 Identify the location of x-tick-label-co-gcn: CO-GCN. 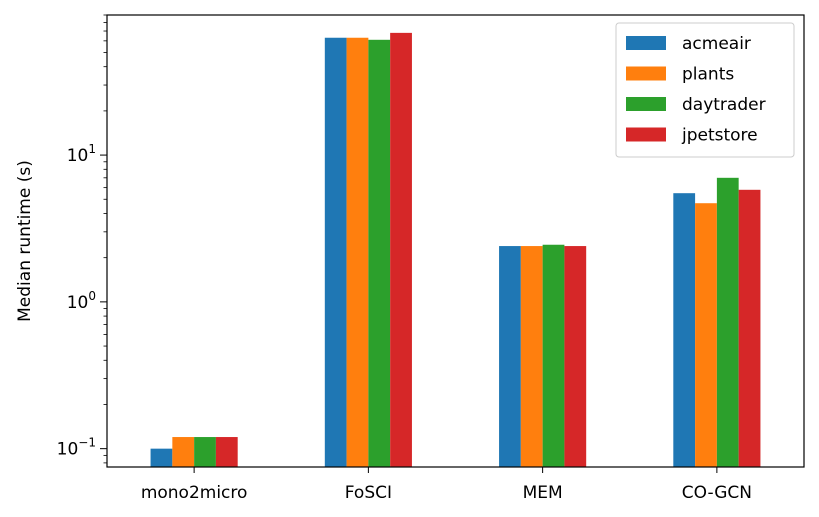
(717, 493).